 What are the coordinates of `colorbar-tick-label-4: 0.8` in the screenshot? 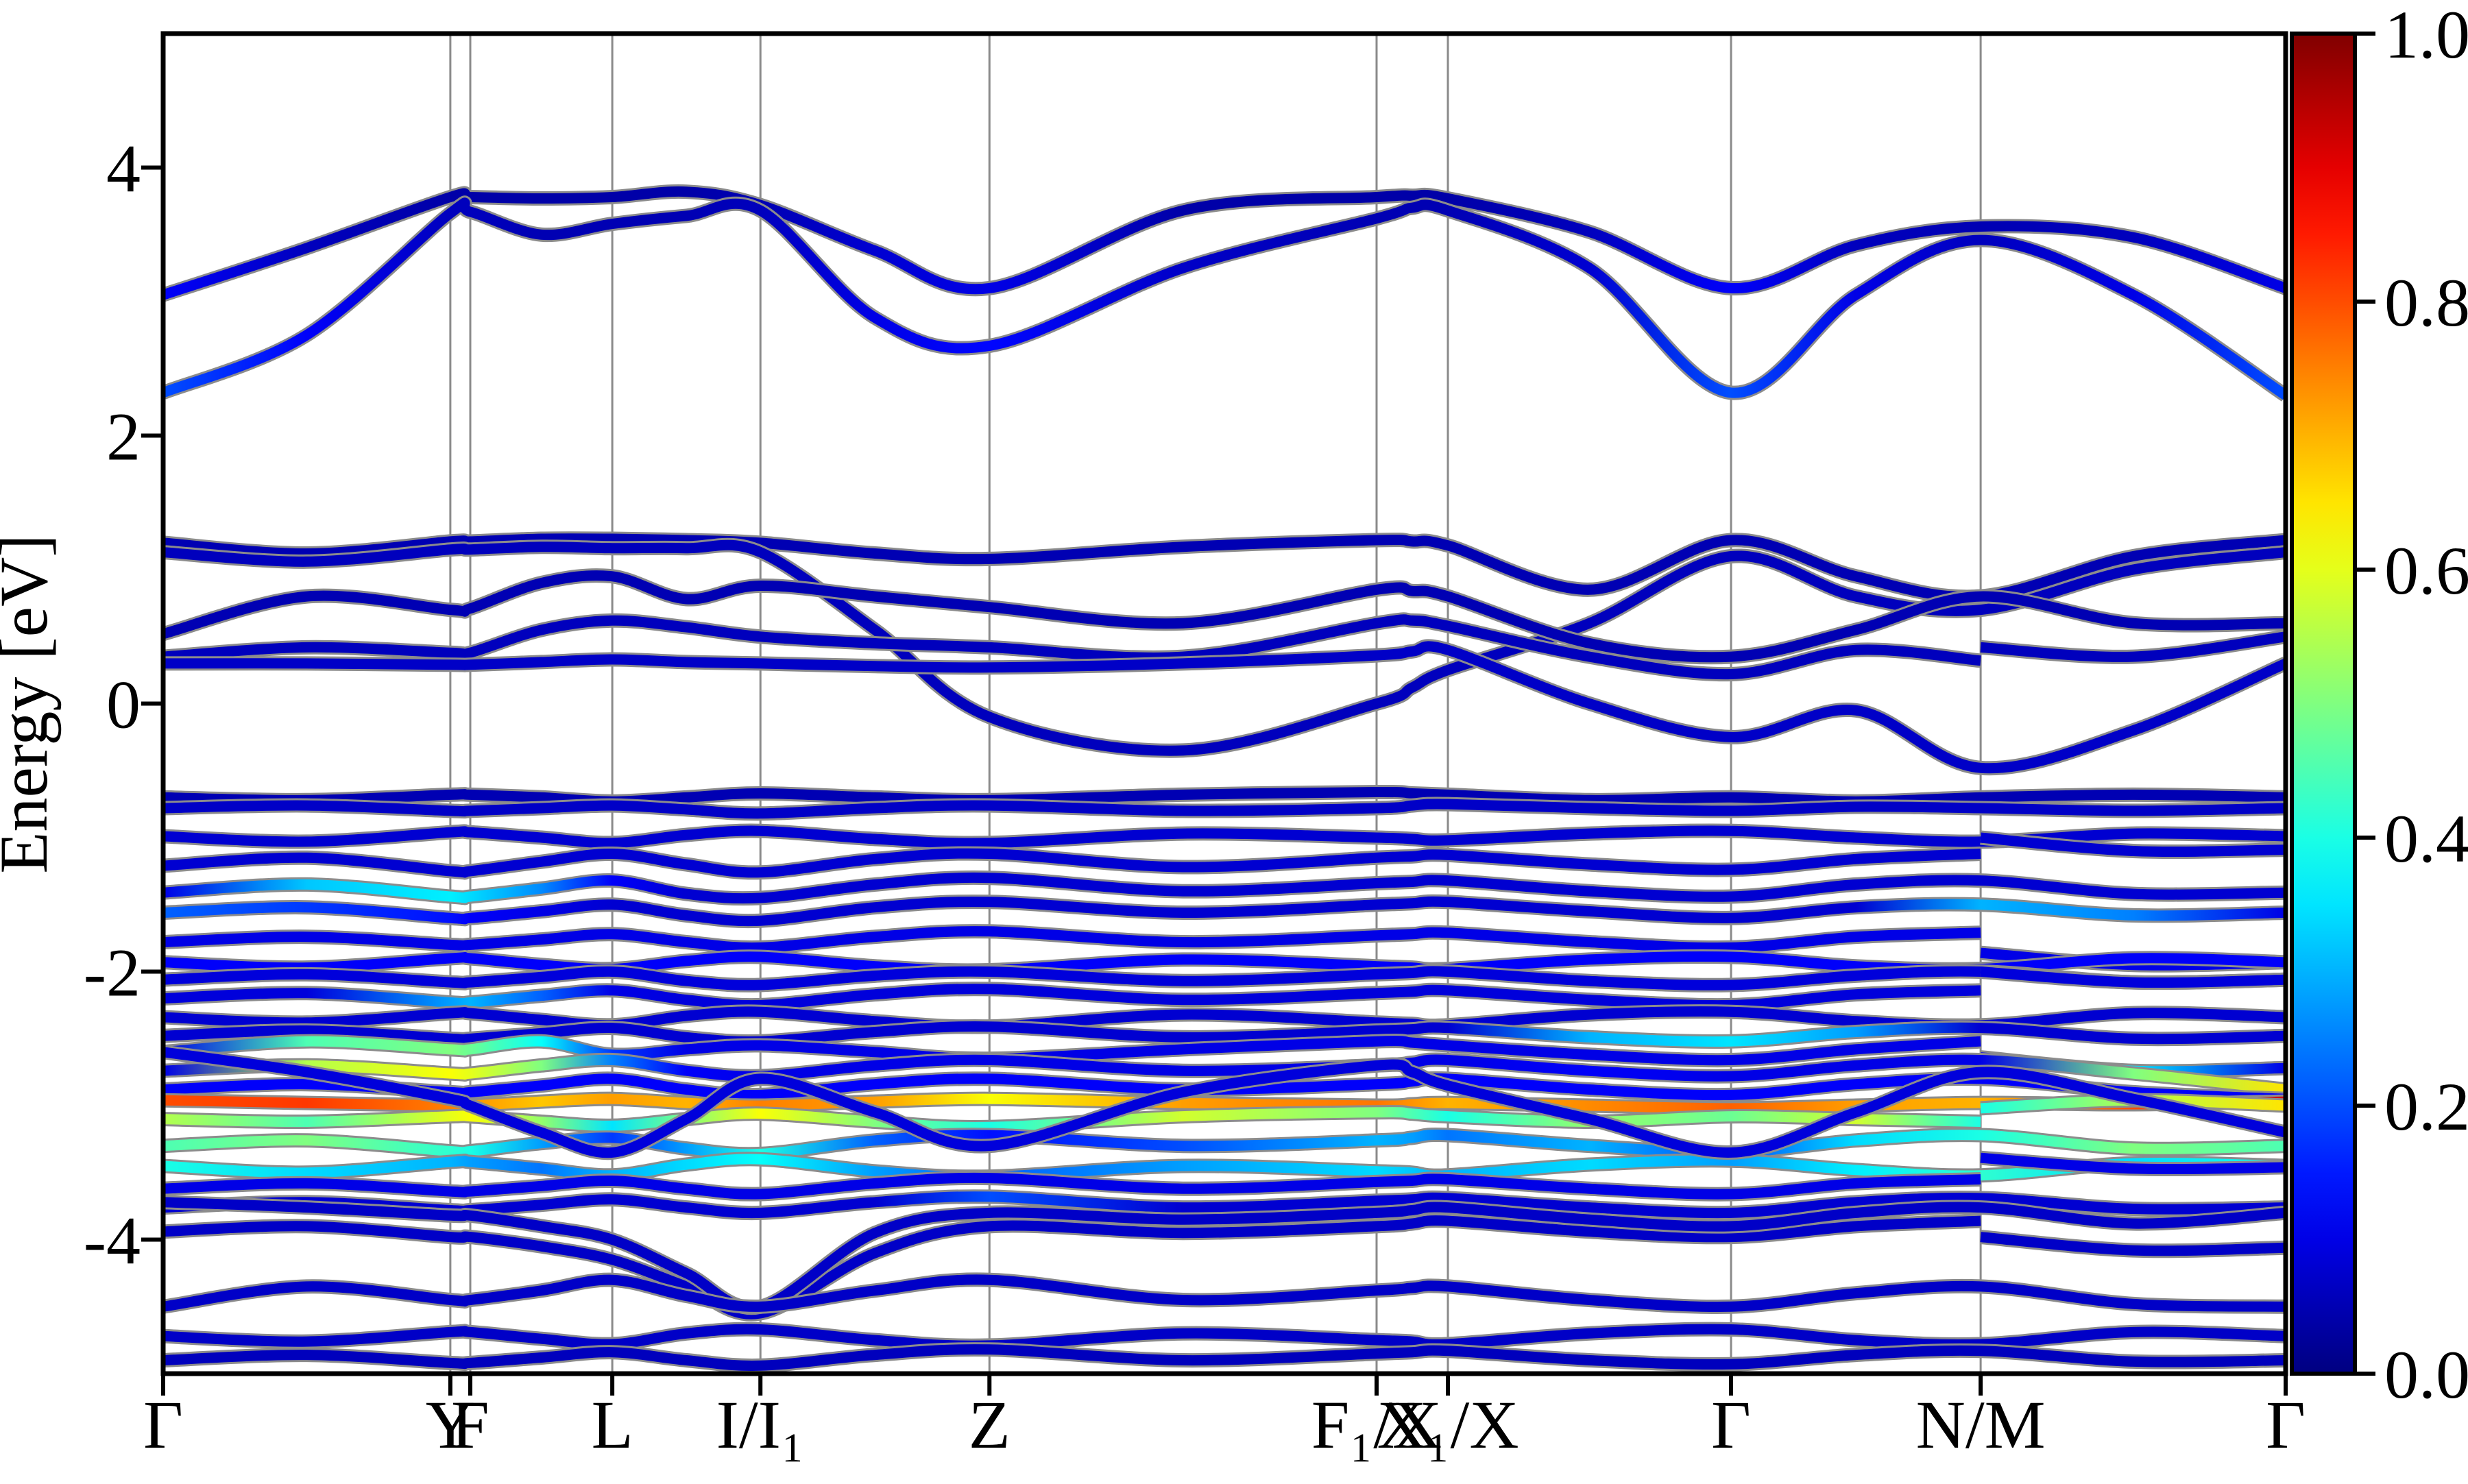 It's located at (2426, 303).